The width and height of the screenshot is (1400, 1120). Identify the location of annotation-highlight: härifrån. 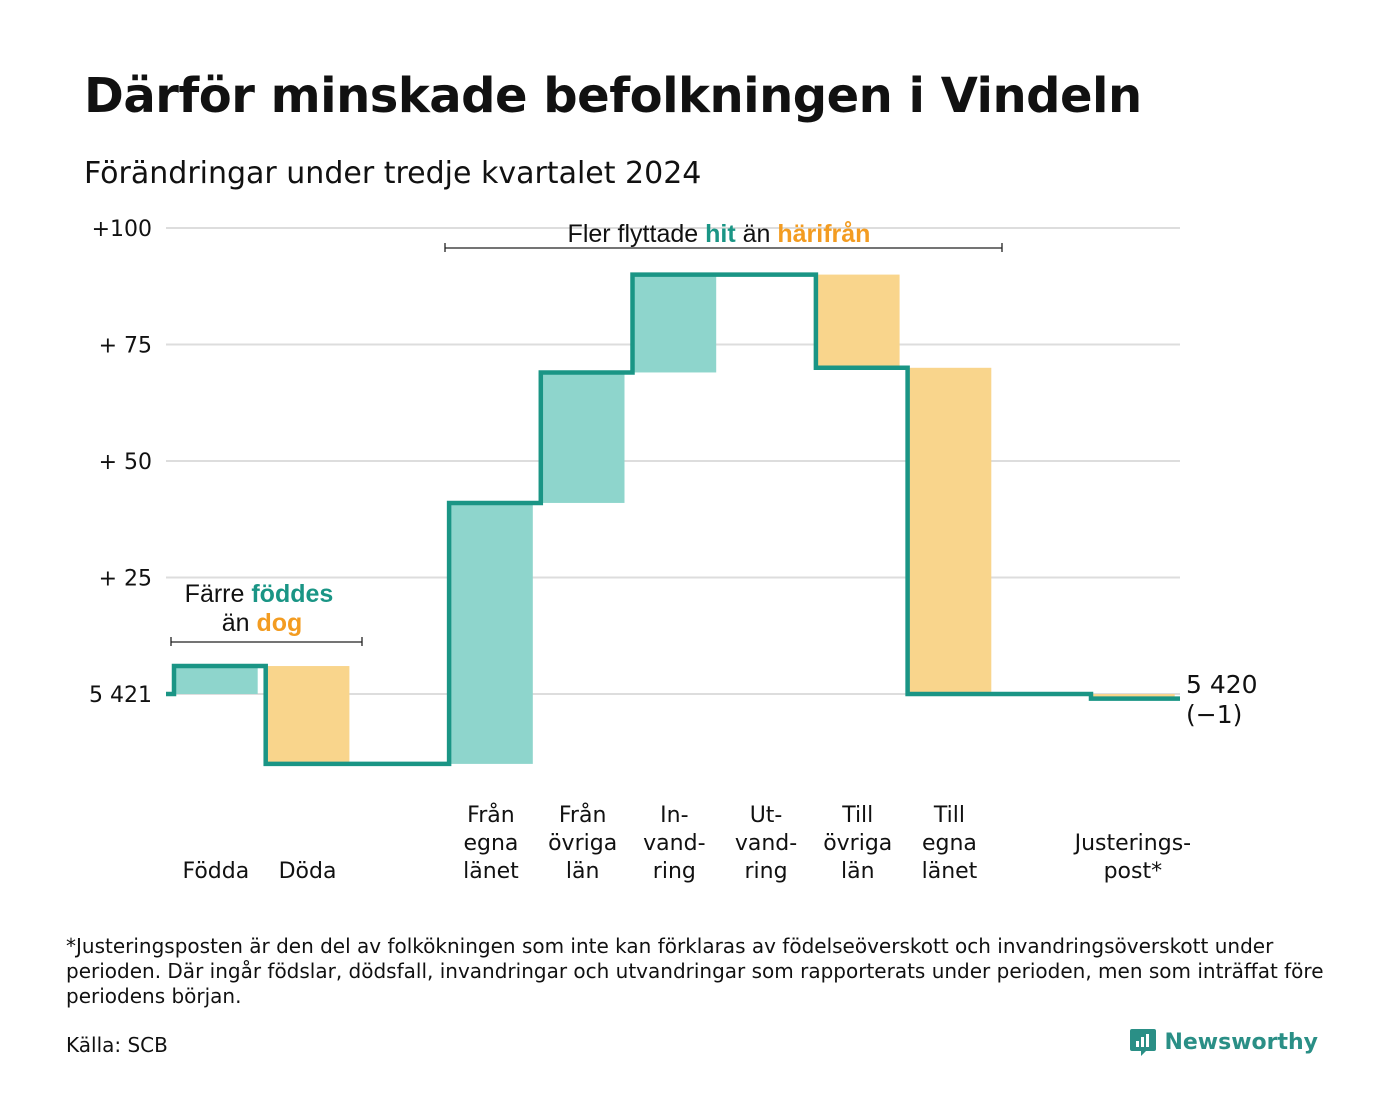
(823, 234).